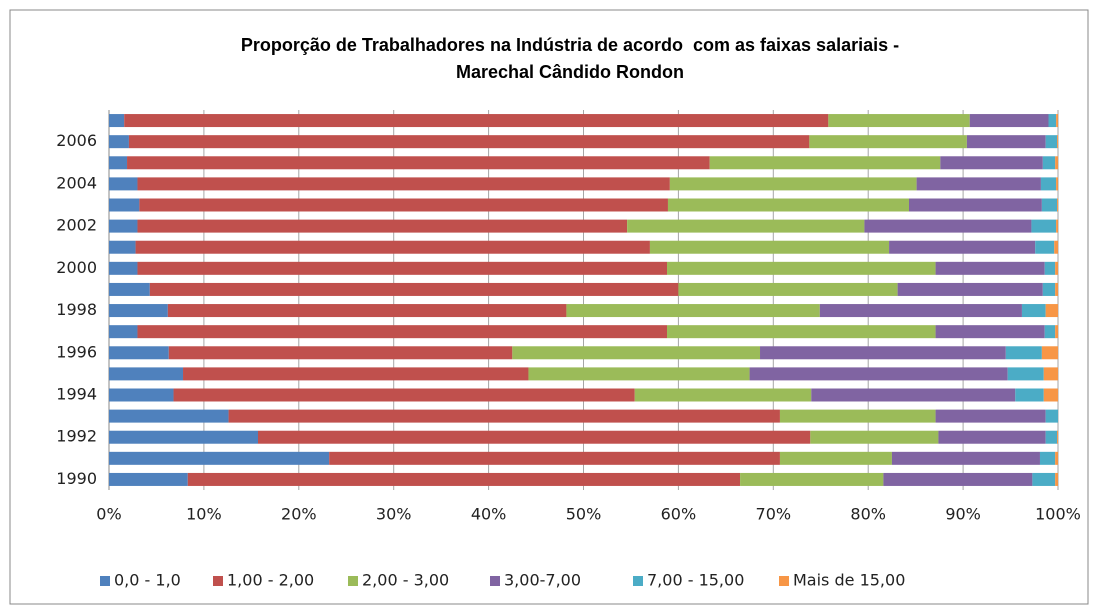 This screenshot has height=612, width=1099. What do you see at coordinates (584, 514) in the screenshot?
I see `x-tick-label: 50%` at bounding box center [584, 514].